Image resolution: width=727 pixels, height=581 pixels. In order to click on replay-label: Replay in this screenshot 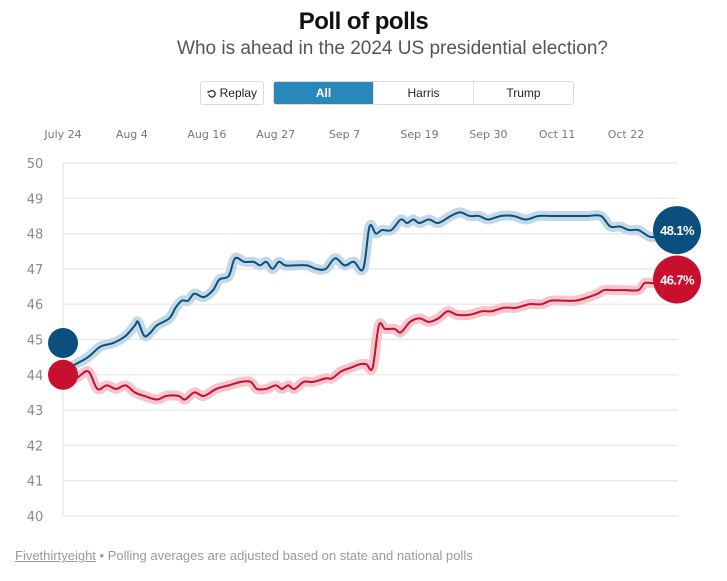, I will do `click(238, 93)`.